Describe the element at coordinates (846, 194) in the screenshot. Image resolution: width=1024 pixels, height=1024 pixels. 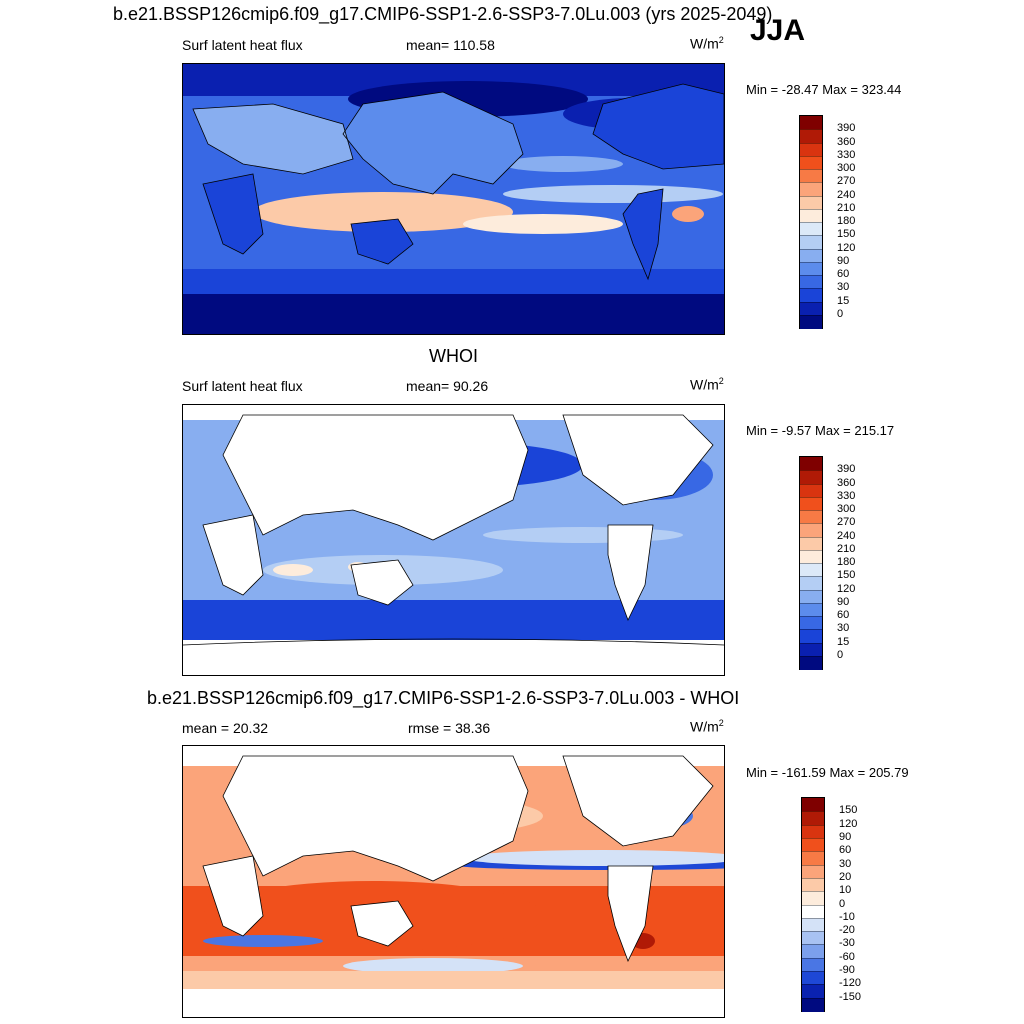
I see `colorbar-label: 240` at that location.